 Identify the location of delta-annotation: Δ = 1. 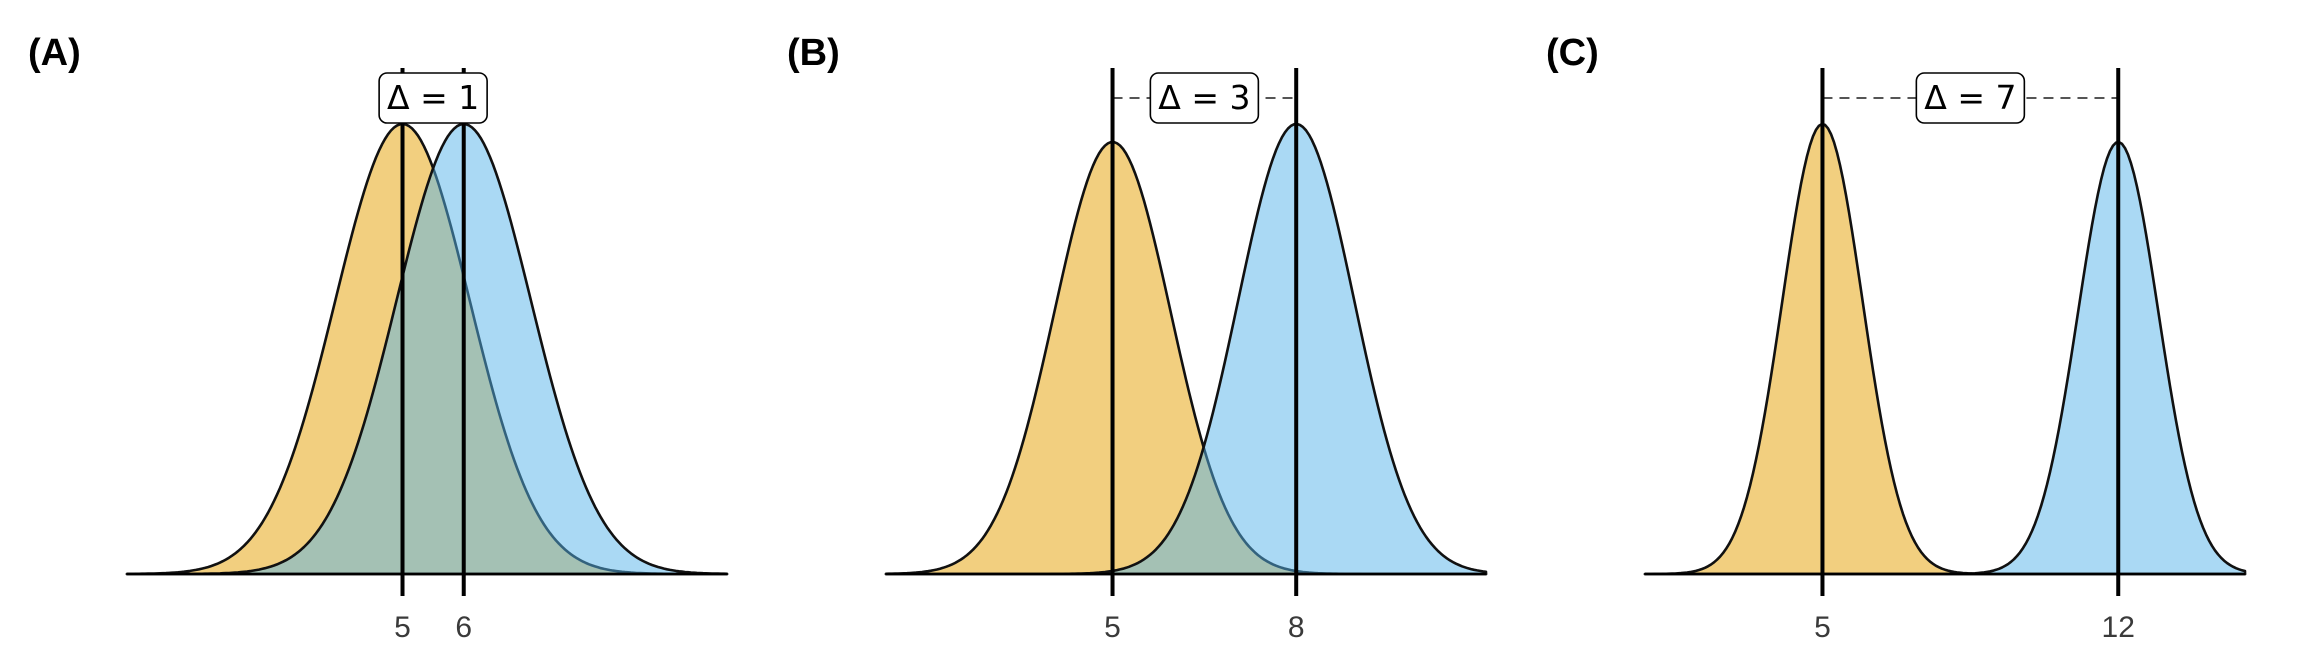
(433, 97).